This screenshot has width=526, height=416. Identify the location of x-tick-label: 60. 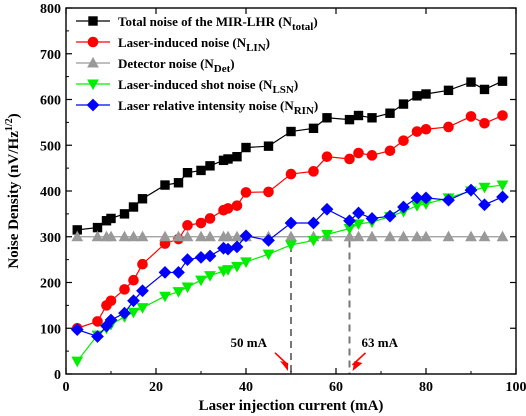
(336, 387).